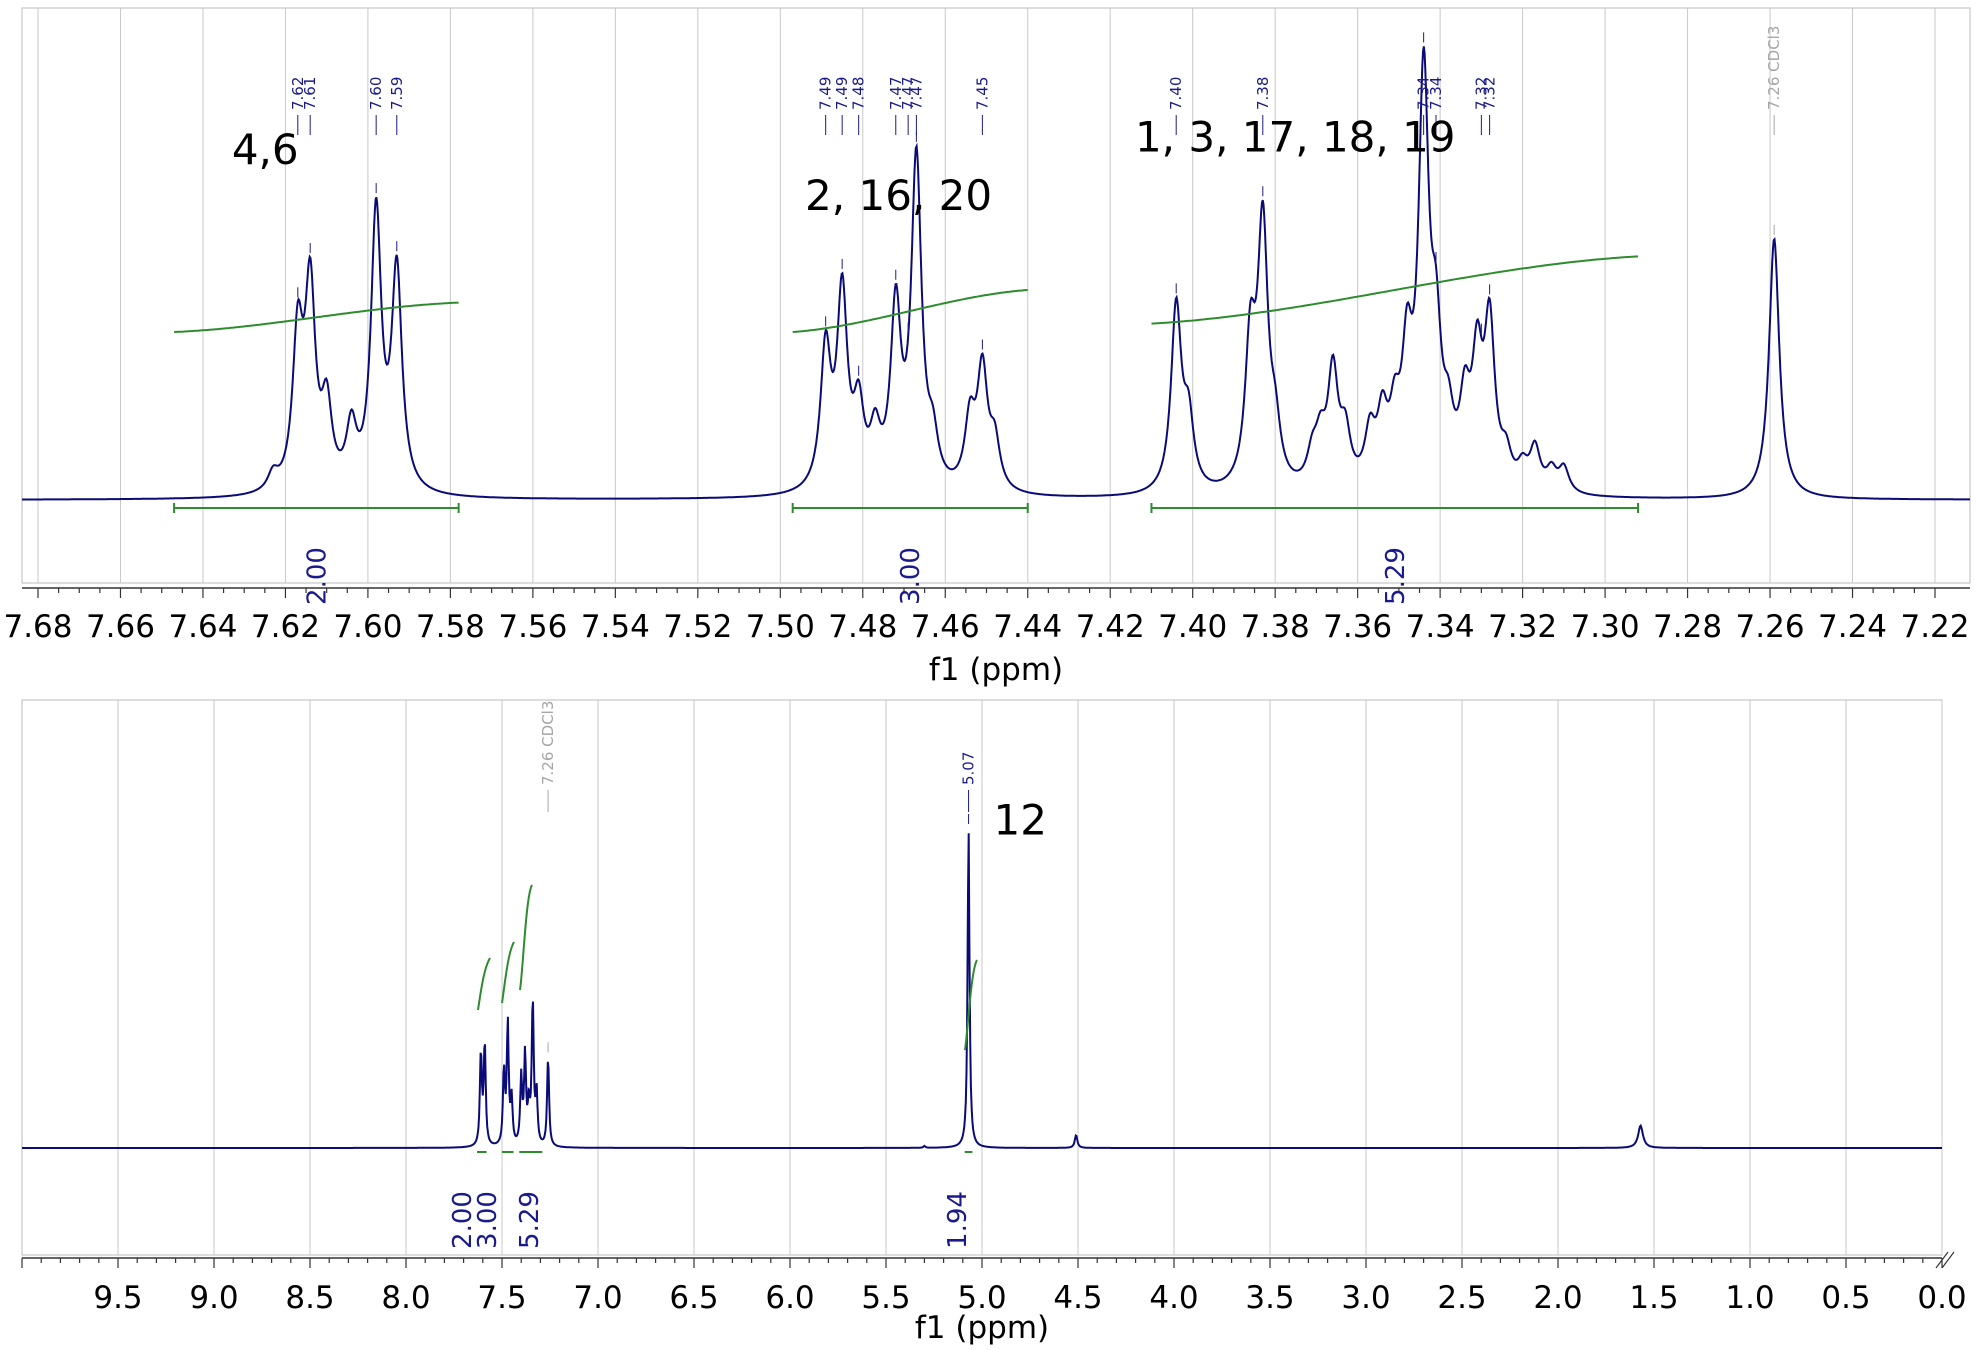  Describe the element at coordinates (898, 195) in the screenshot. I see `assignment-label: 2, 16, 20` at that location.